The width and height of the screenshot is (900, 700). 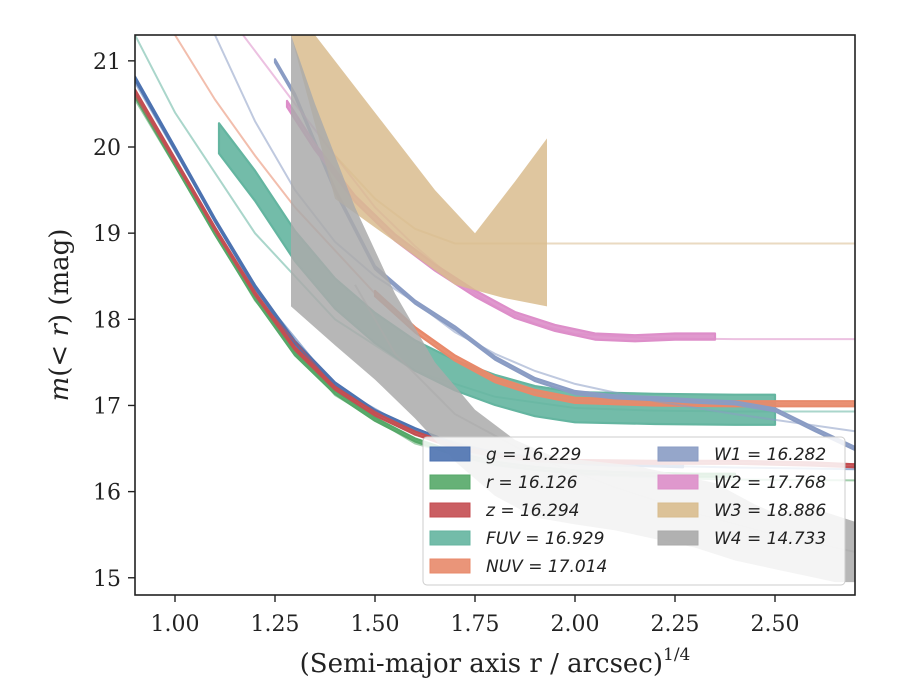 I want to click on y-tick-label: 16, so click(x=107, y=493).